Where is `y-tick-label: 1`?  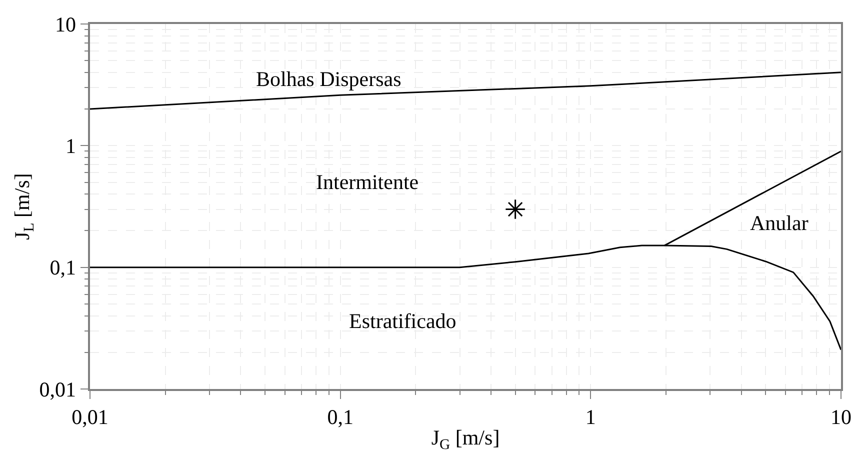 y-tick-label: 1 is located at coordinates (71, 146).